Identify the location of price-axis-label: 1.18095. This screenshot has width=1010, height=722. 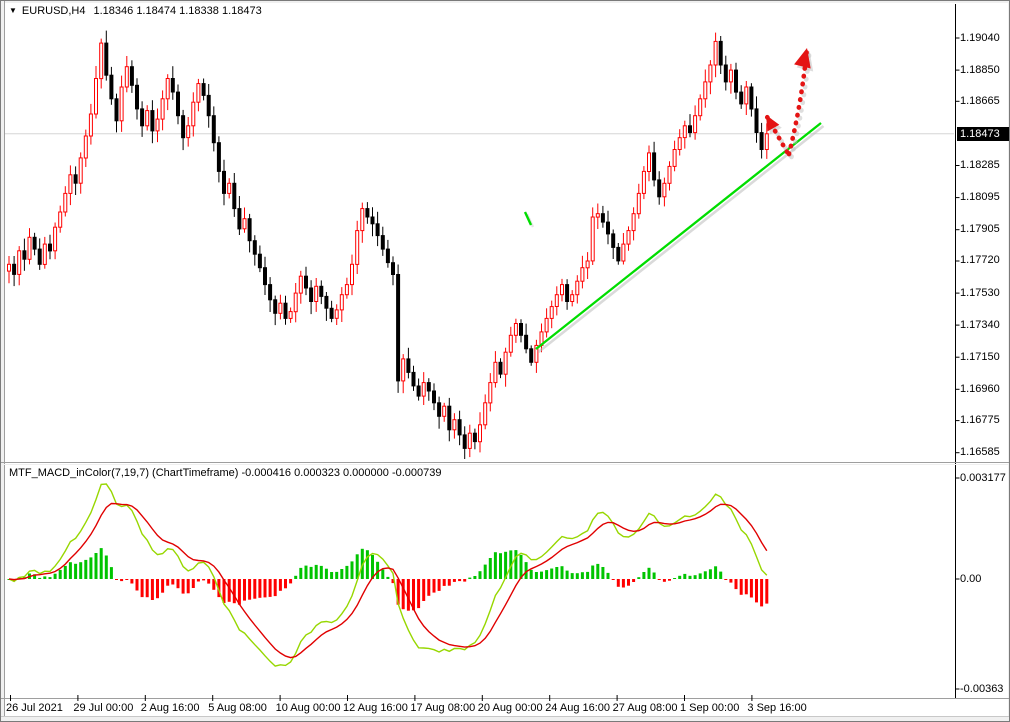
(980, 197).